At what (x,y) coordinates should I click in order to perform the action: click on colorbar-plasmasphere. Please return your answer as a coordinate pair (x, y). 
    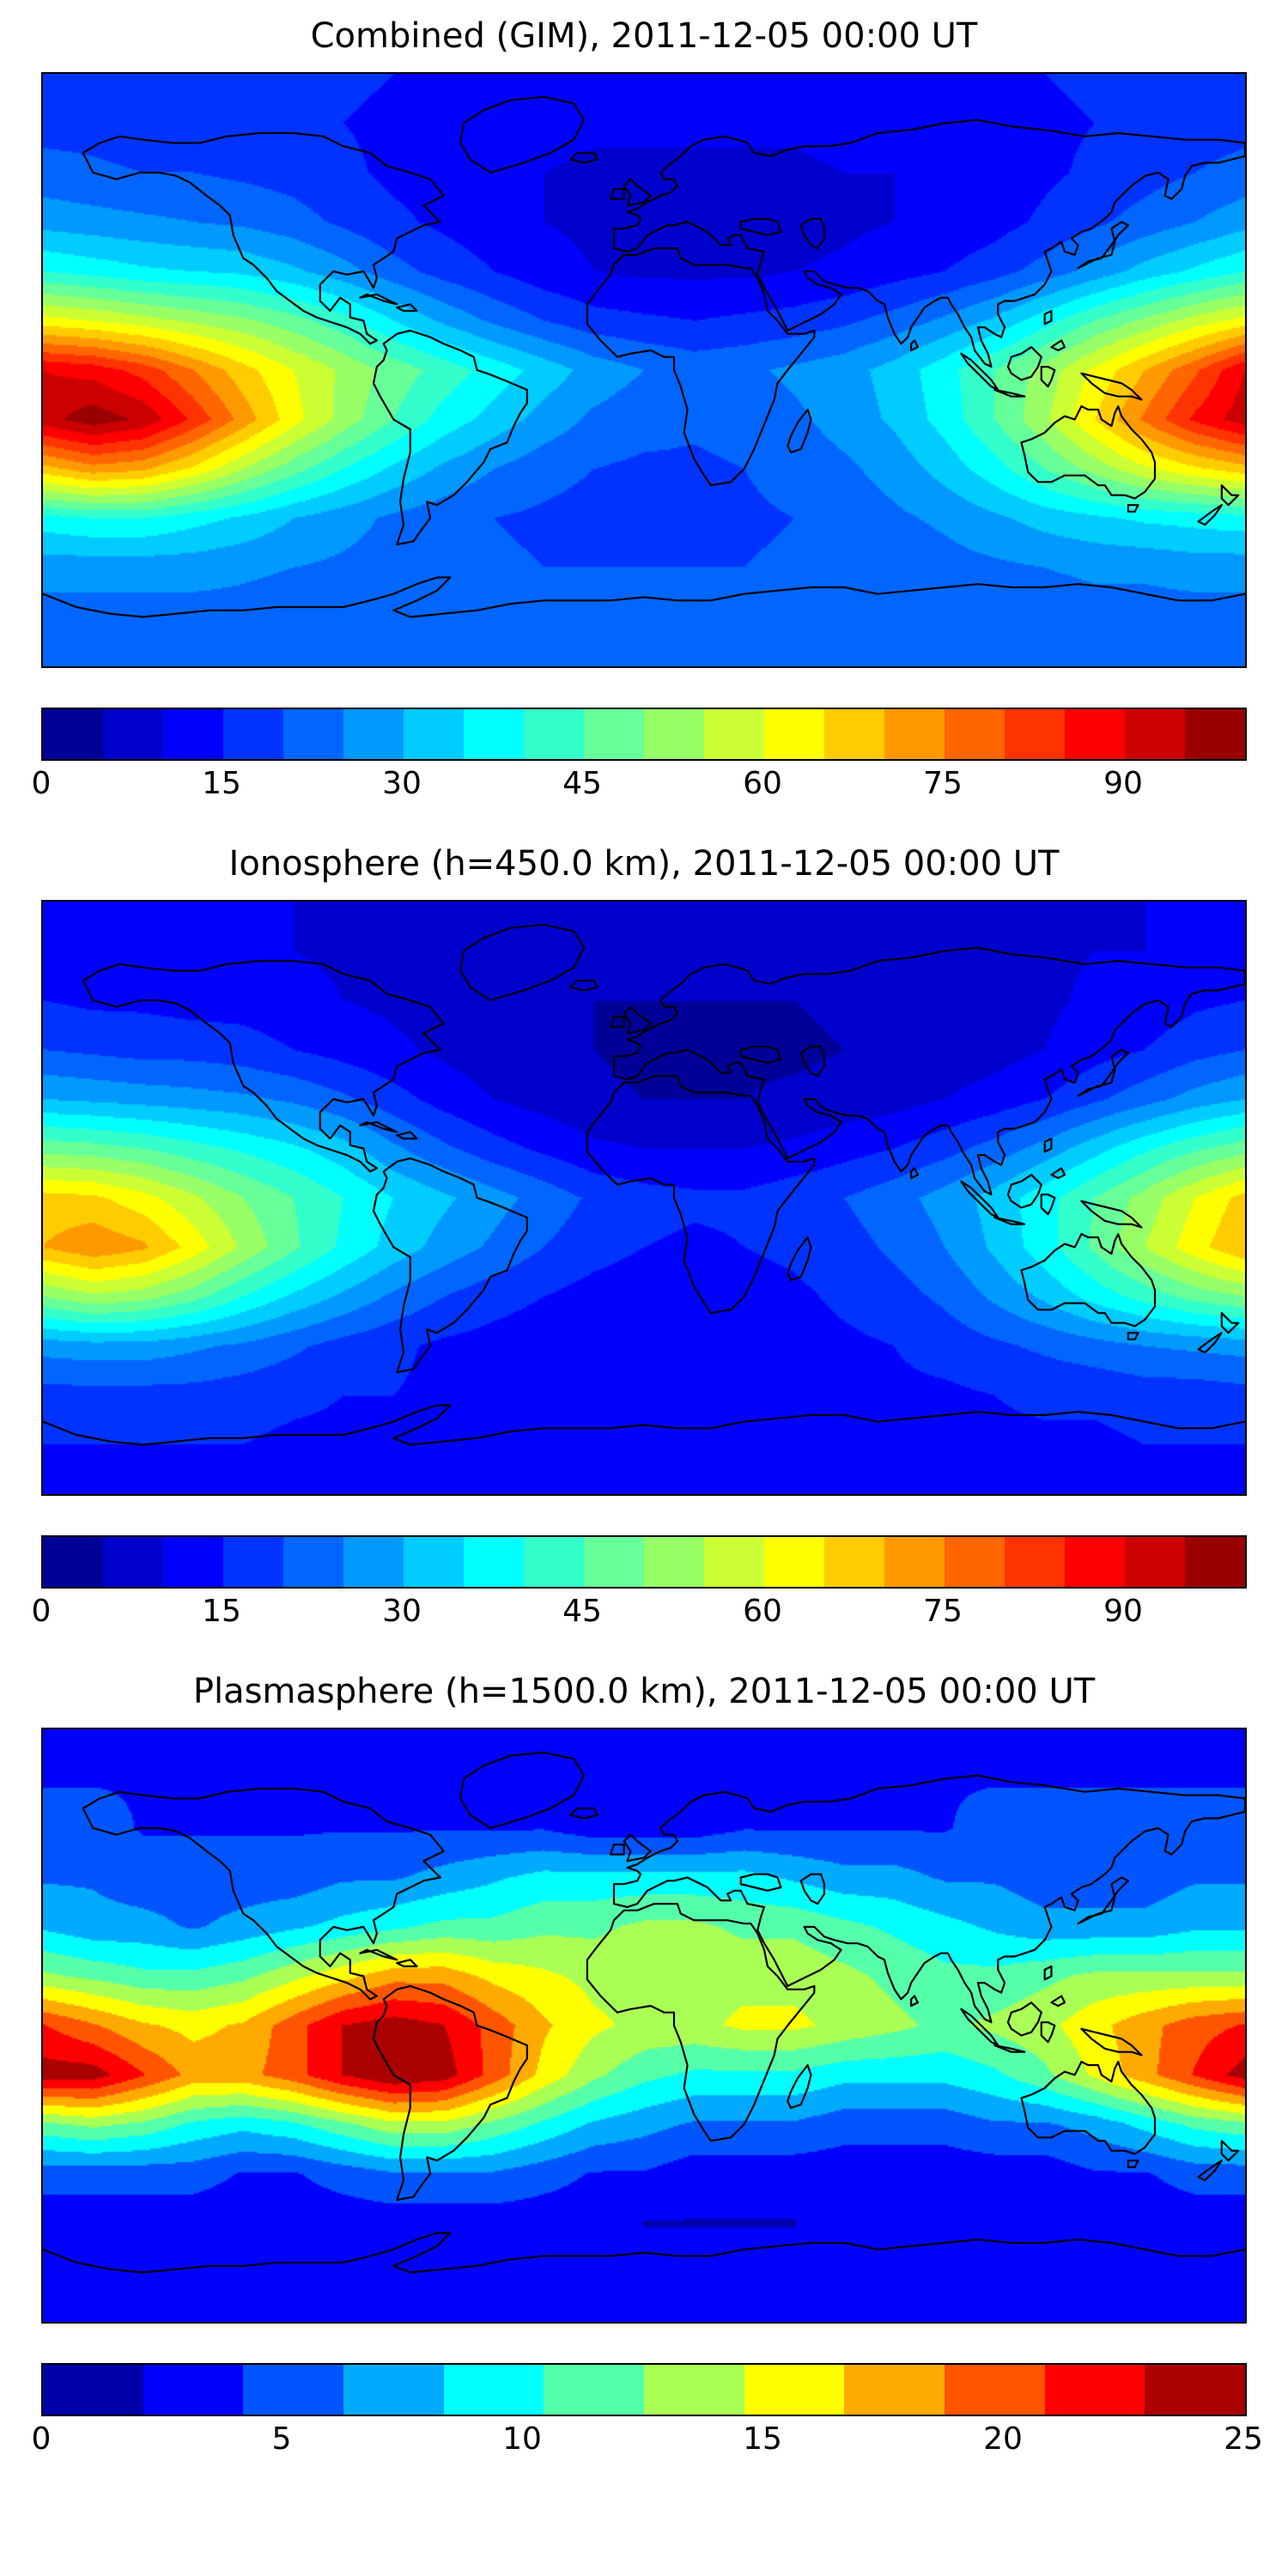
    Looking at the image, I should click on (644, 2390).